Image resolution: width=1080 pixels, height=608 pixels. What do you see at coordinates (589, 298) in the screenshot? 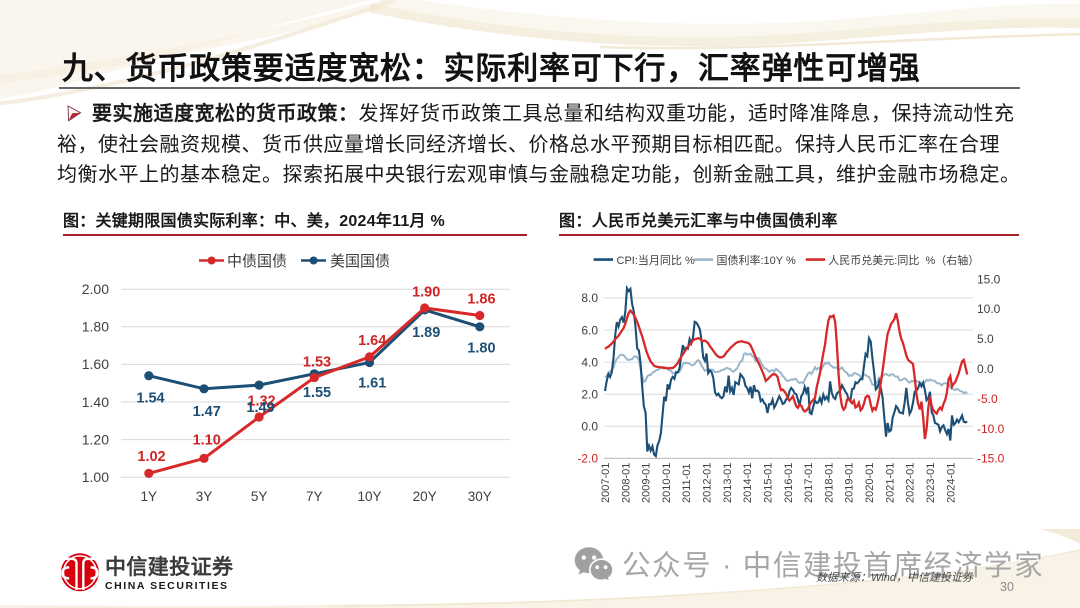
I see `svg-text: 8.0` at bounding box center [589, 298].